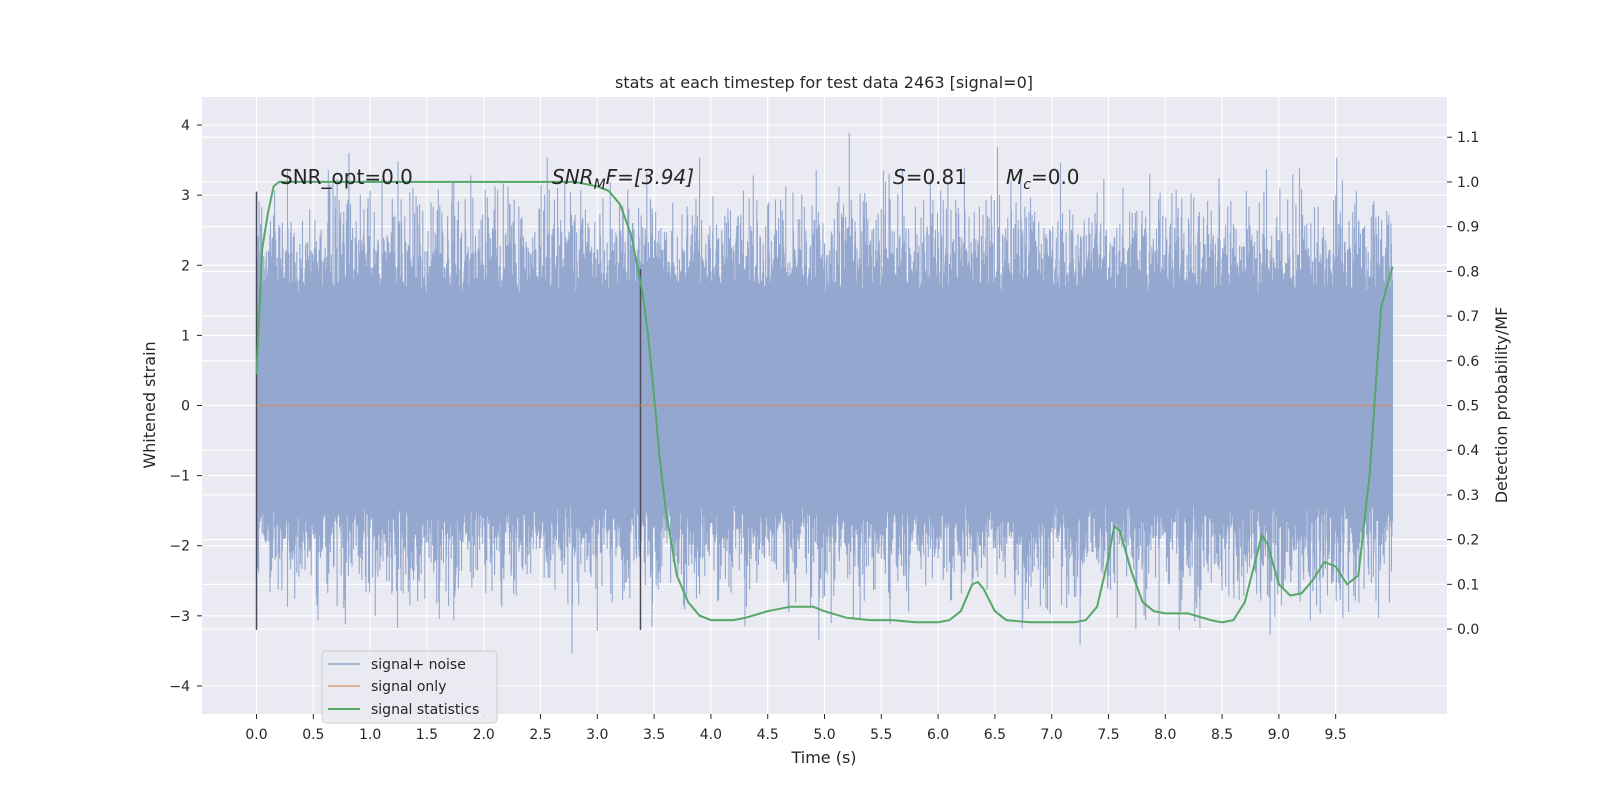 This screenshot has width=1600, height=800. Describe the element at coordinates (573, 177) in the screenshot. I see `snr-mf-main: SNR` at that location.